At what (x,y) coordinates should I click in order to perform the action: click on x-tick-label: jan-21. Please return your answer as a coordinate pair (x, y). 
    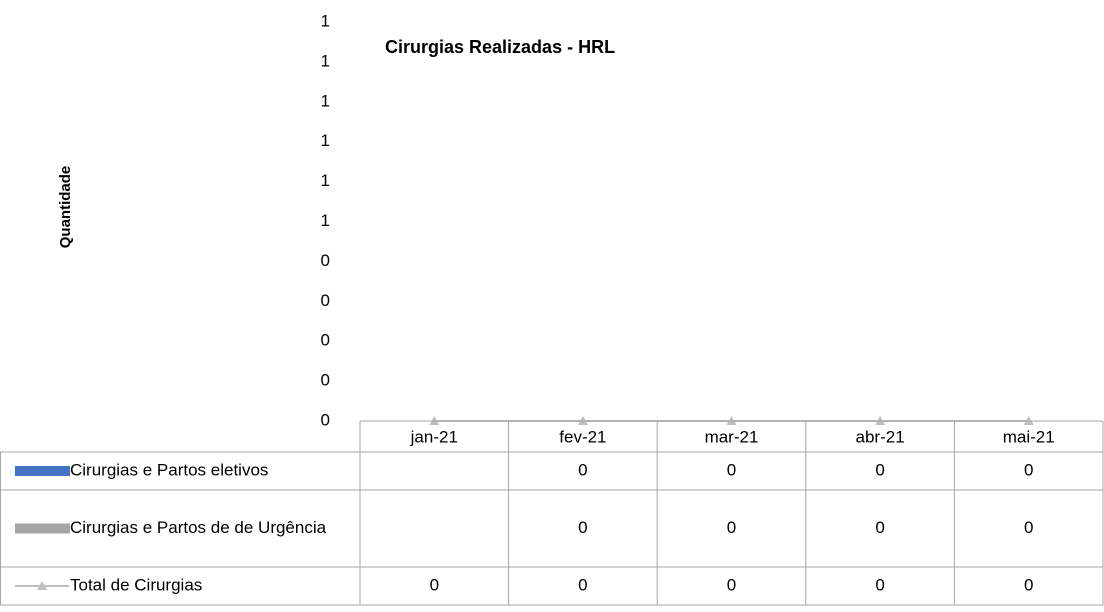
    Looking at the image, I should click on (434, 436).